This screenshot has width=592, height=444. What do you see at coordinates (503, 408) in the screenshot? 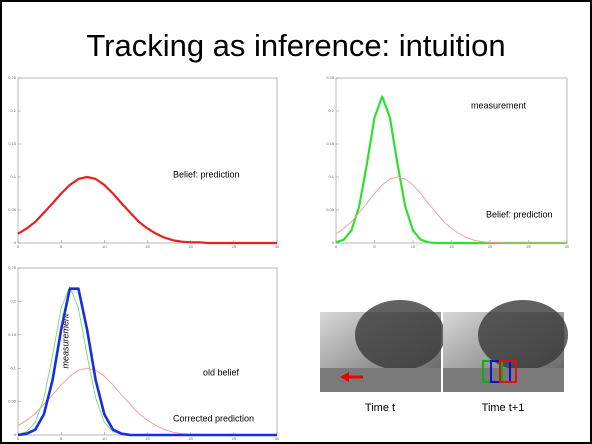
I see `photo-caption: Time t+1` at bounding box center [503, 408].